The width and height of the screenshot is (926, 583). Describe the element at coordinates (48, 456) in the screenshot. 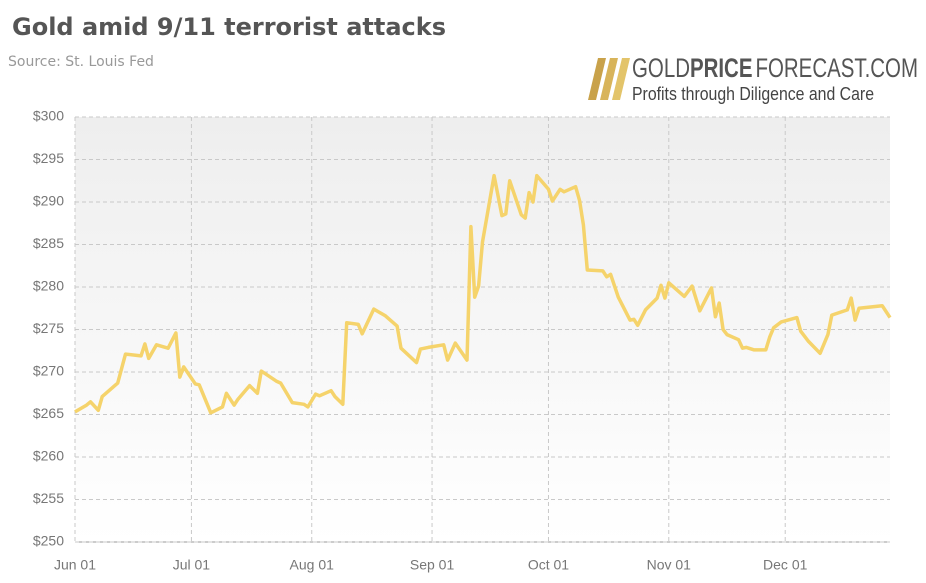

I see `y-tick-label: $260` at that location.